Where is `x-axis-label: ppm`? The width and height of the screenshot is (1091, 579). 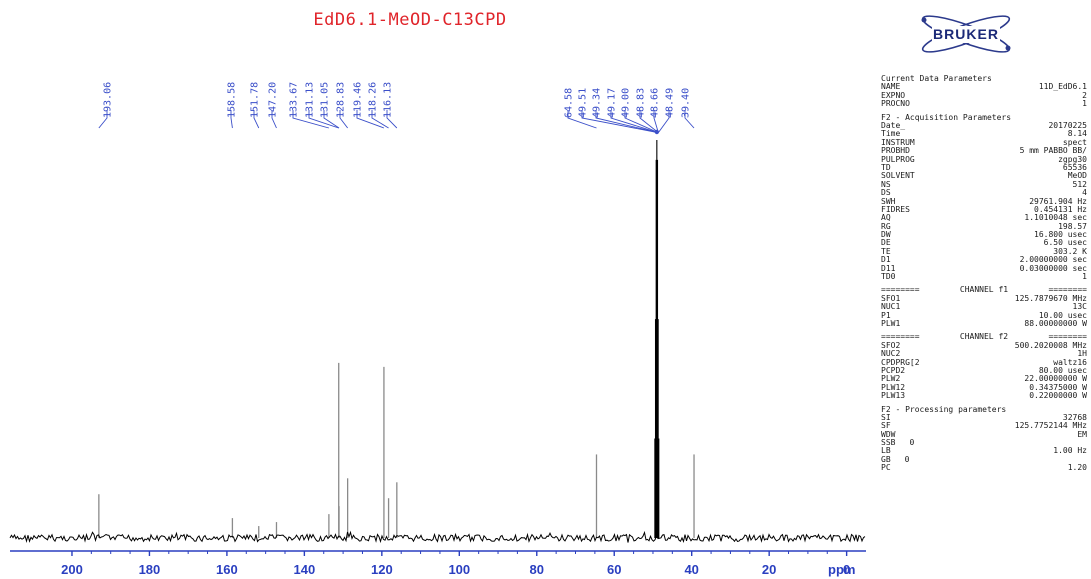 x-axis-label: ppm is located at coordinates (841, 569).